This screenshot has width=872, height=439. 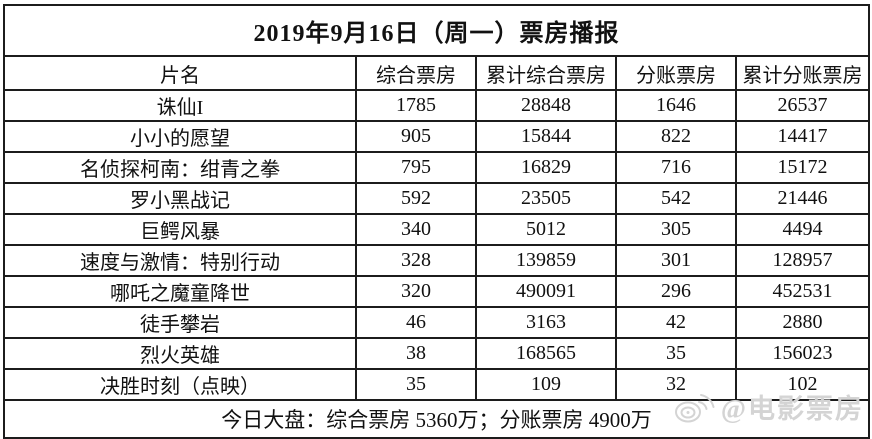 I want to click on film-name-cell: 决胜时刻（点映）, so click(x=180, y=384).